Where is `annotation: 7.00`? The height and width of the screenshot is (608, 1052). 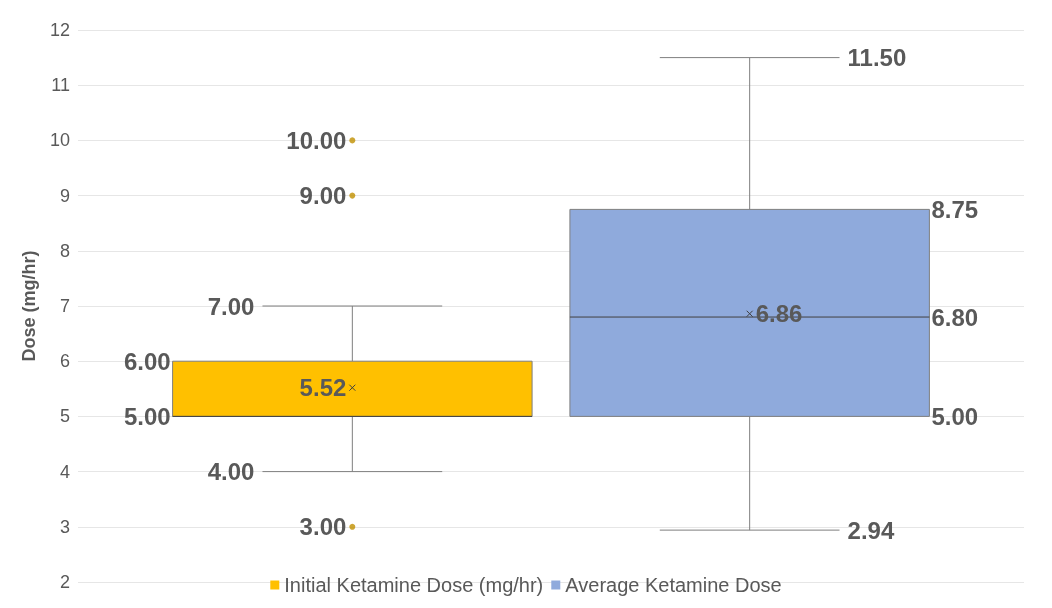 annotation: 7.00 is located at coordinates (231, 306).